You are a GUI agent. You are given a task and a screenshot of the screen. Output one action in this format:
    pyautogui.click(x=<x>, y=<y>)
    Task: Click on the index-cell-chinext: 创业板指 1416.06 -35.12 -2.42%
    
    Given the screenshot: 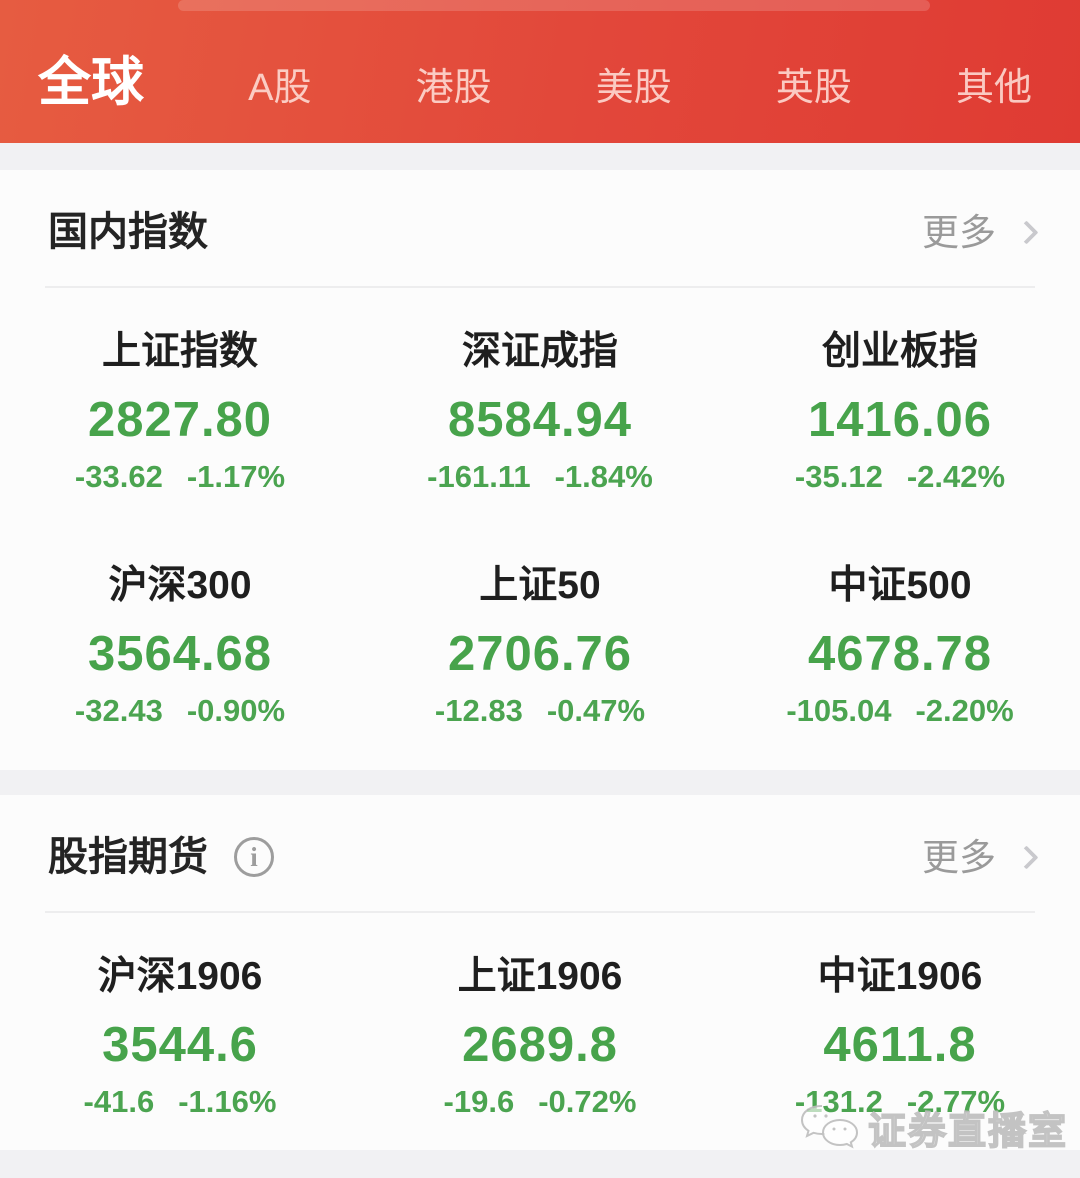 What is the action you would take?
    pyautogui.click(x=900, y=412)
    